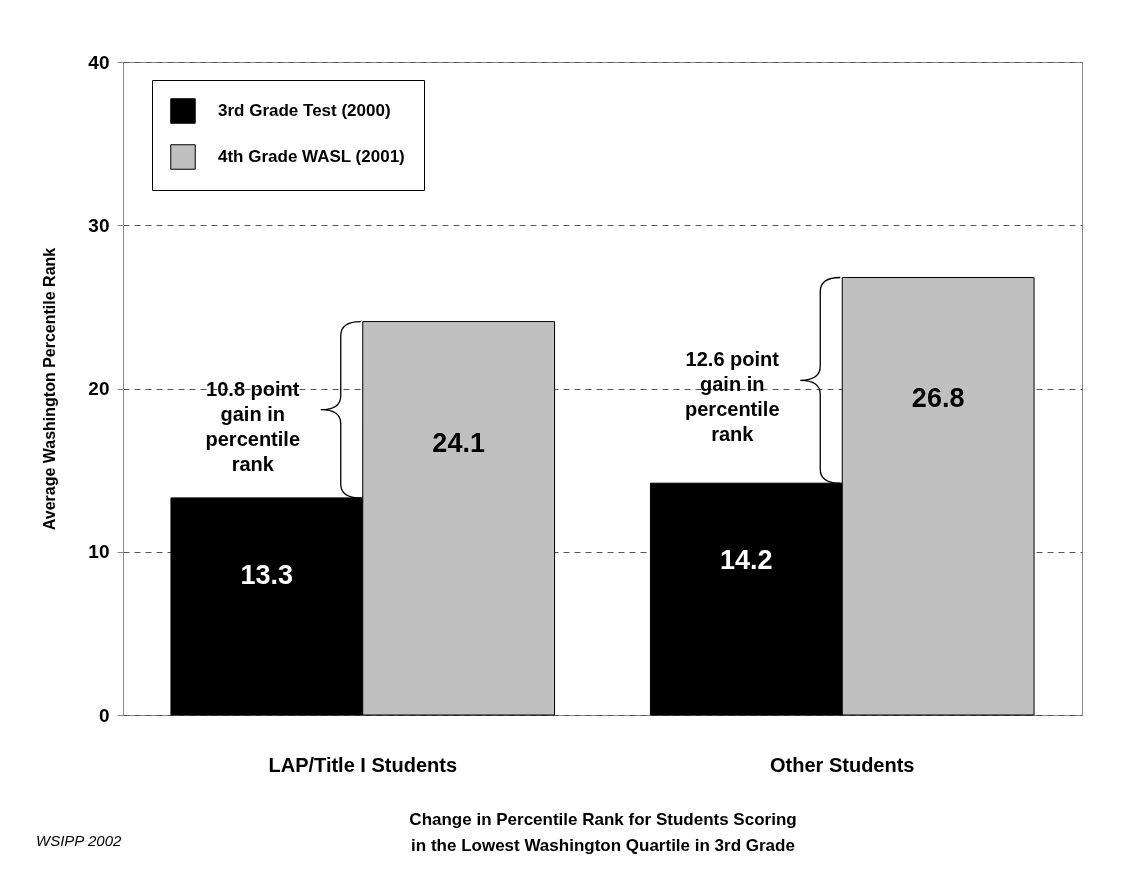 This screenshot has width=1133, height=875. I want to click on data-label: 14.2, so click(746, 560).